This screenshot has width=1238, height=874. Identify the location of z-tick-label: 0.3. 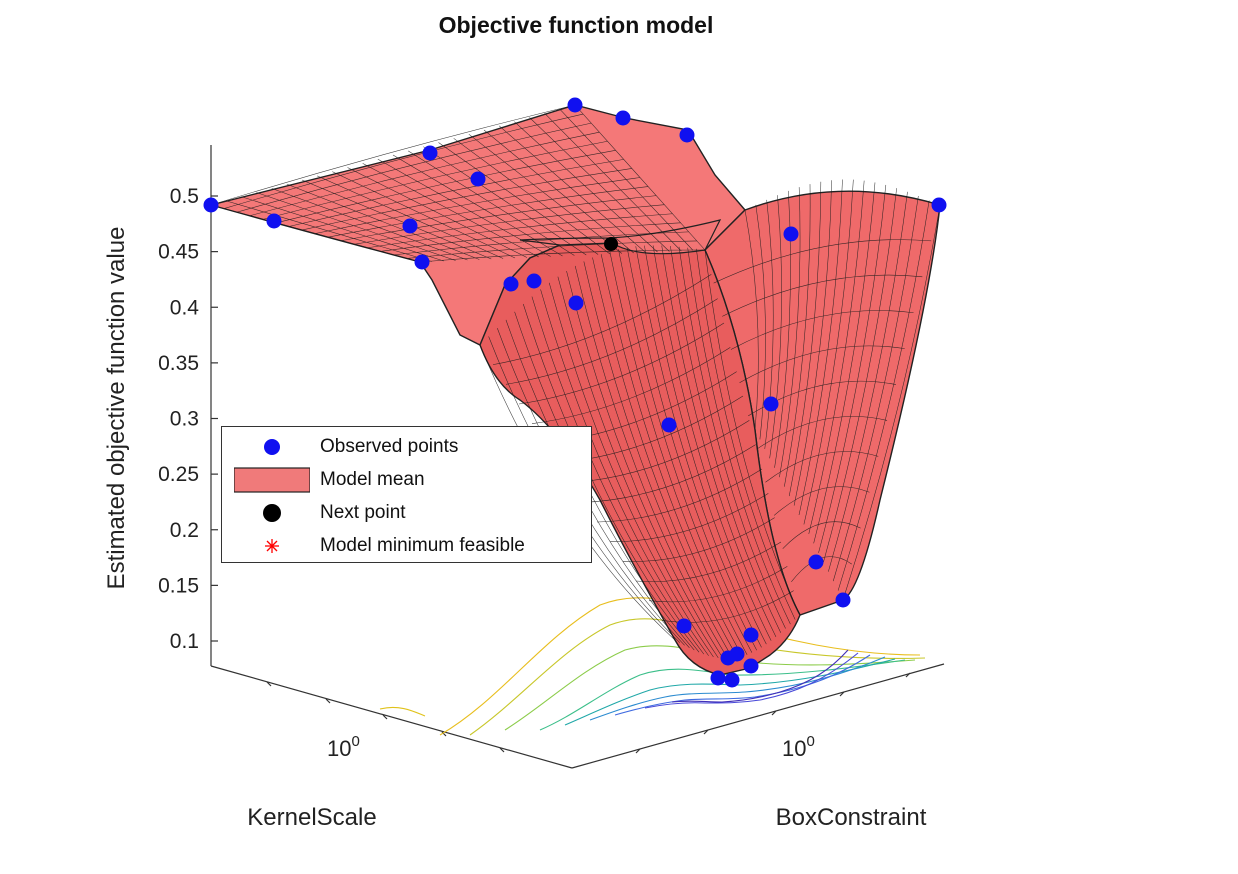
(184, 419).